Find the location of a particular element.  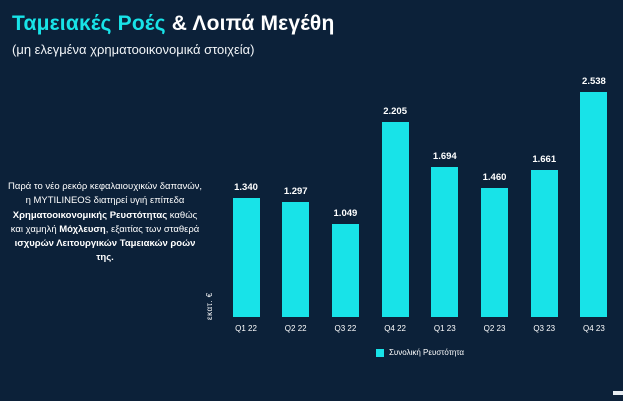

bar-value-label: 1.340 is located at coordinates (246, 187).